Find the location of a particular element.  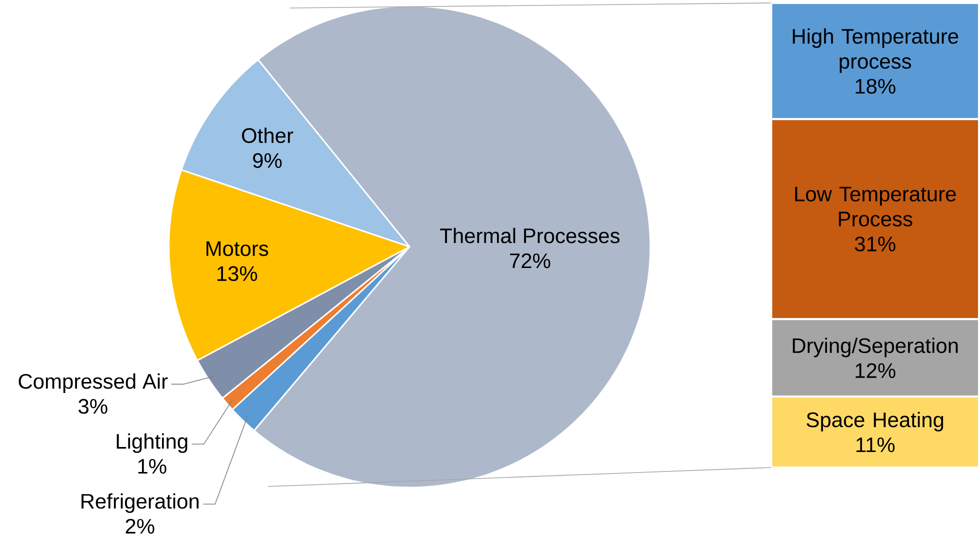

slice-label: Other is located at coordinates (268, 135).